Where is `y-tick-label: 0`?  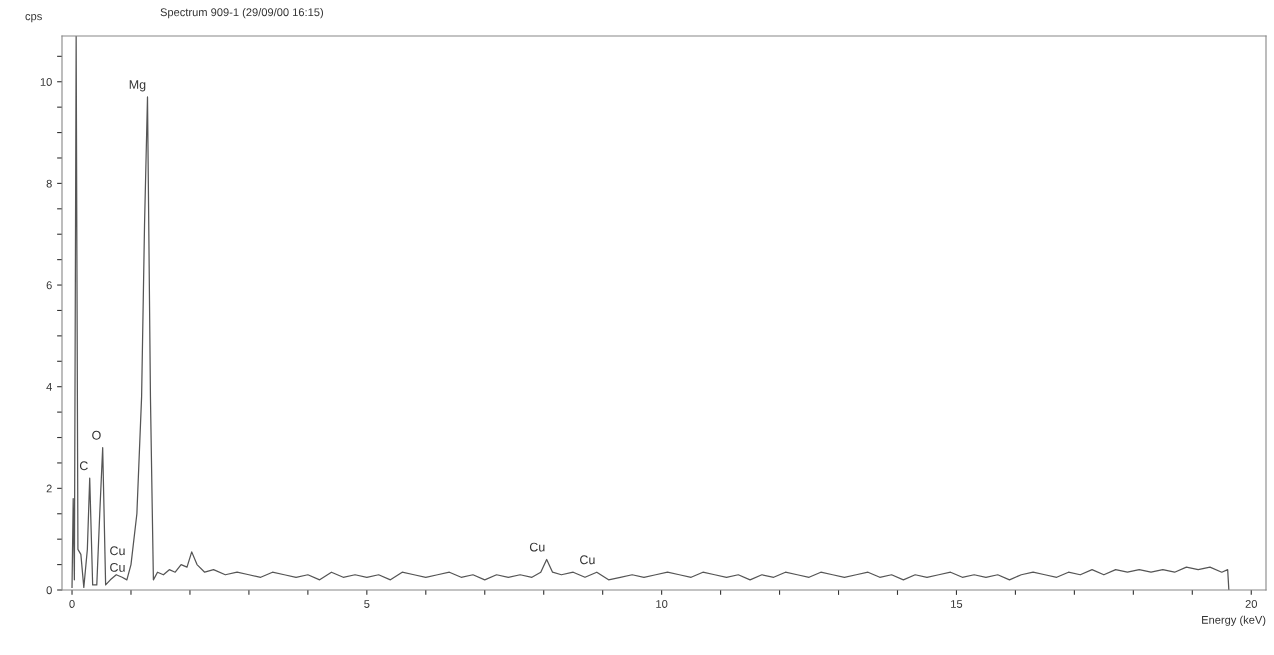
y-tick-label: 0 is located at coordinates (49, 590).